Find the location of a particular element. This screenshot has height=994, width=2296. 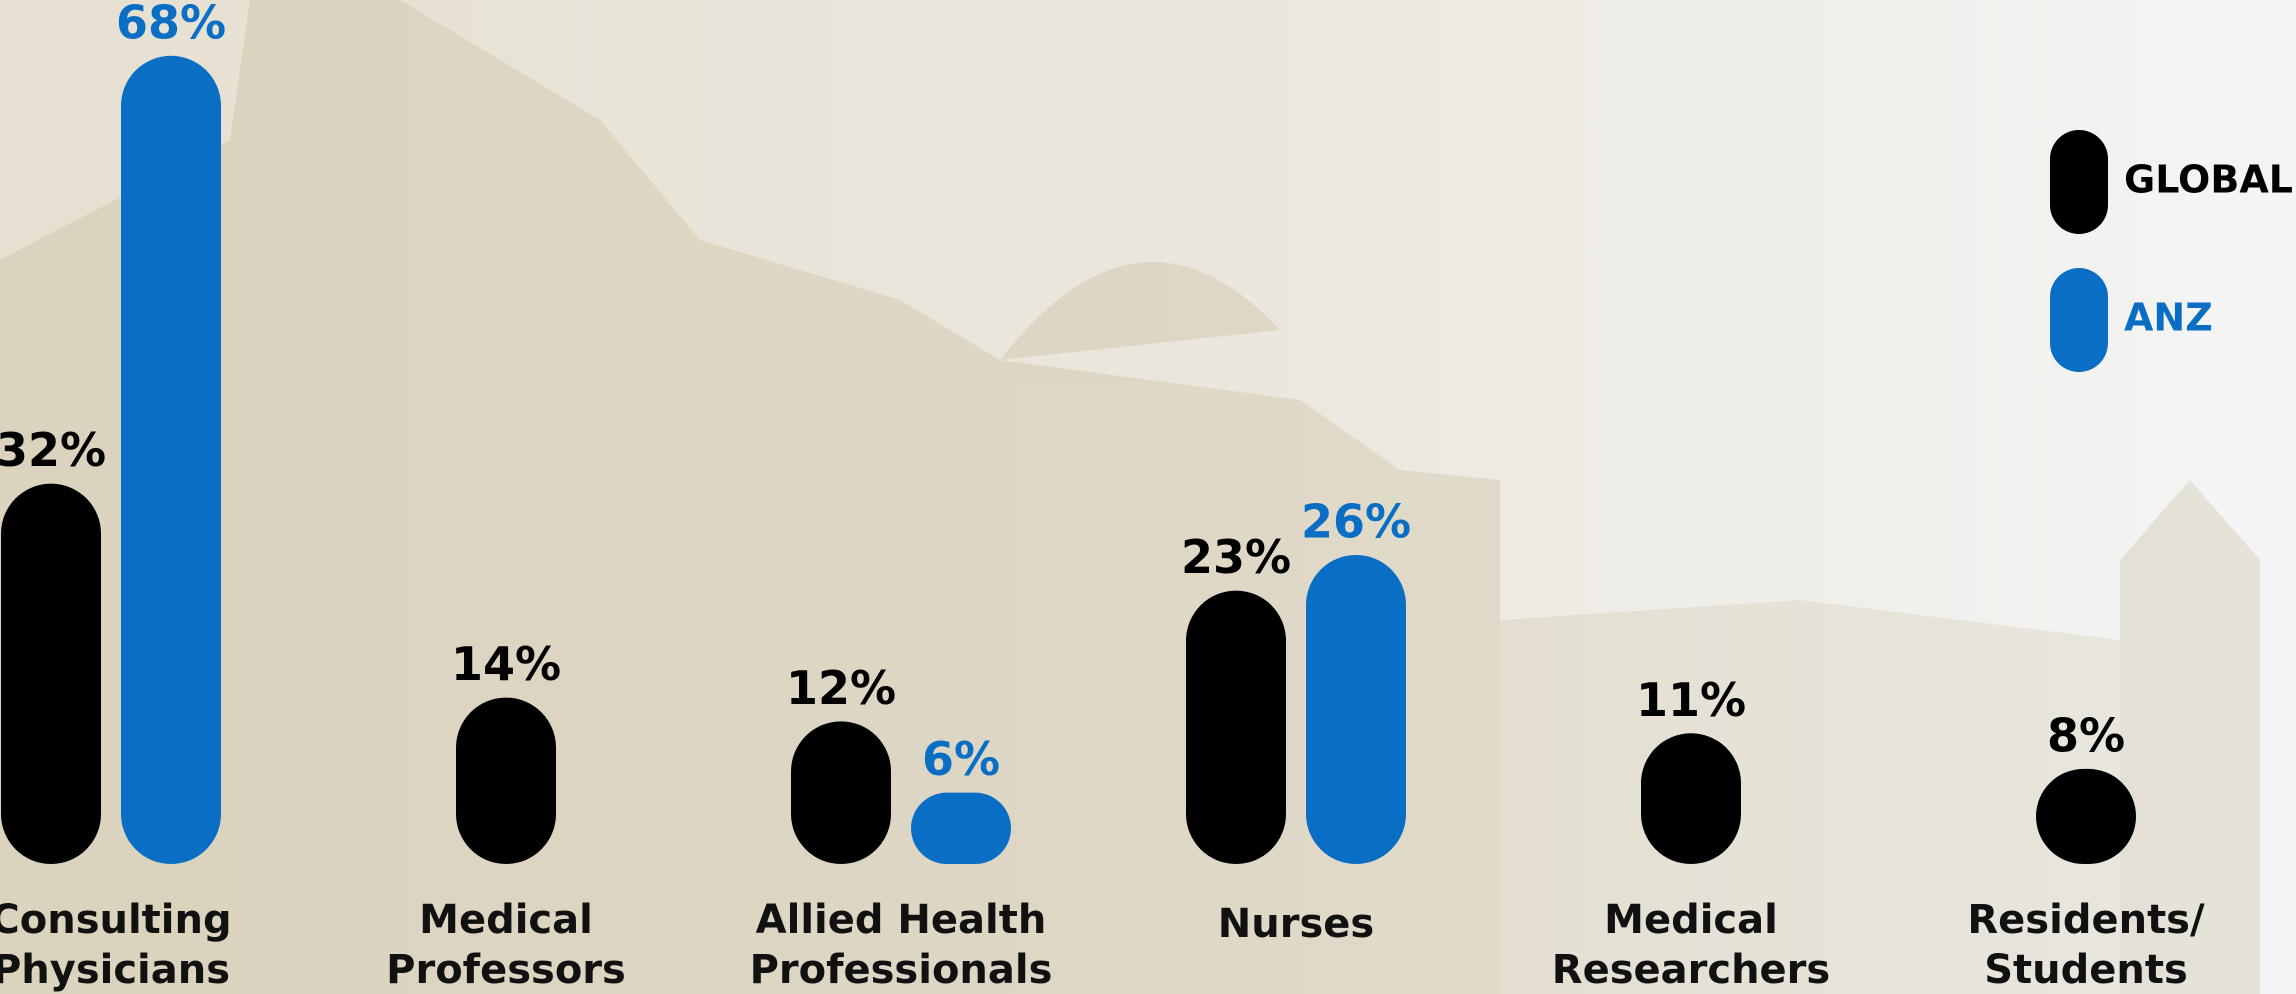

x-tick-label-line: Allied Health is located at coordinates (901, 920).